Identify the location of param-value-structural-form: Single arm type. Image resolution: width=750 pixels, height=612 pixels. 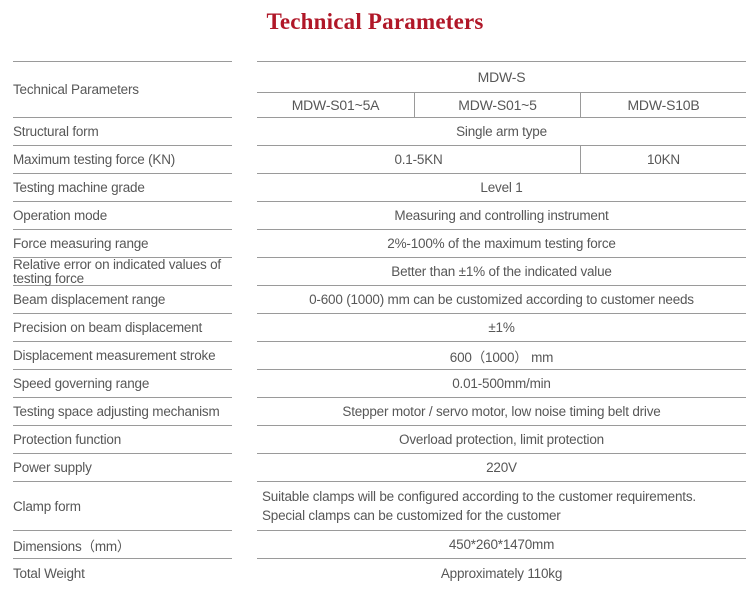
(501, 132).